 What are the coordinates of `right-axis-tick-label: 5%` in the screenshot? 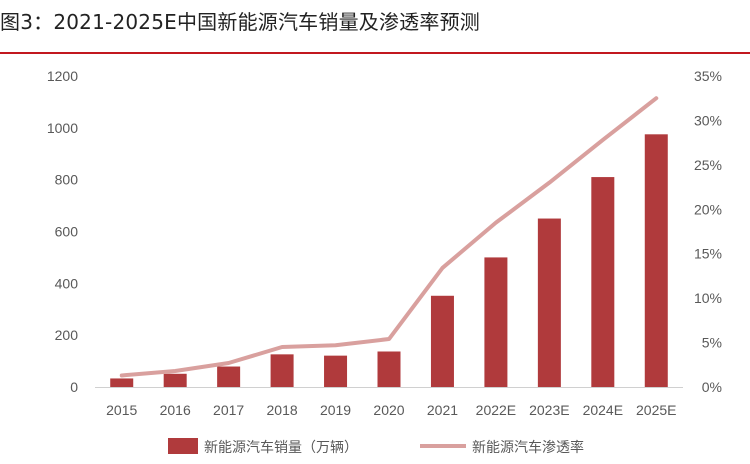 It's located at (712, 343).